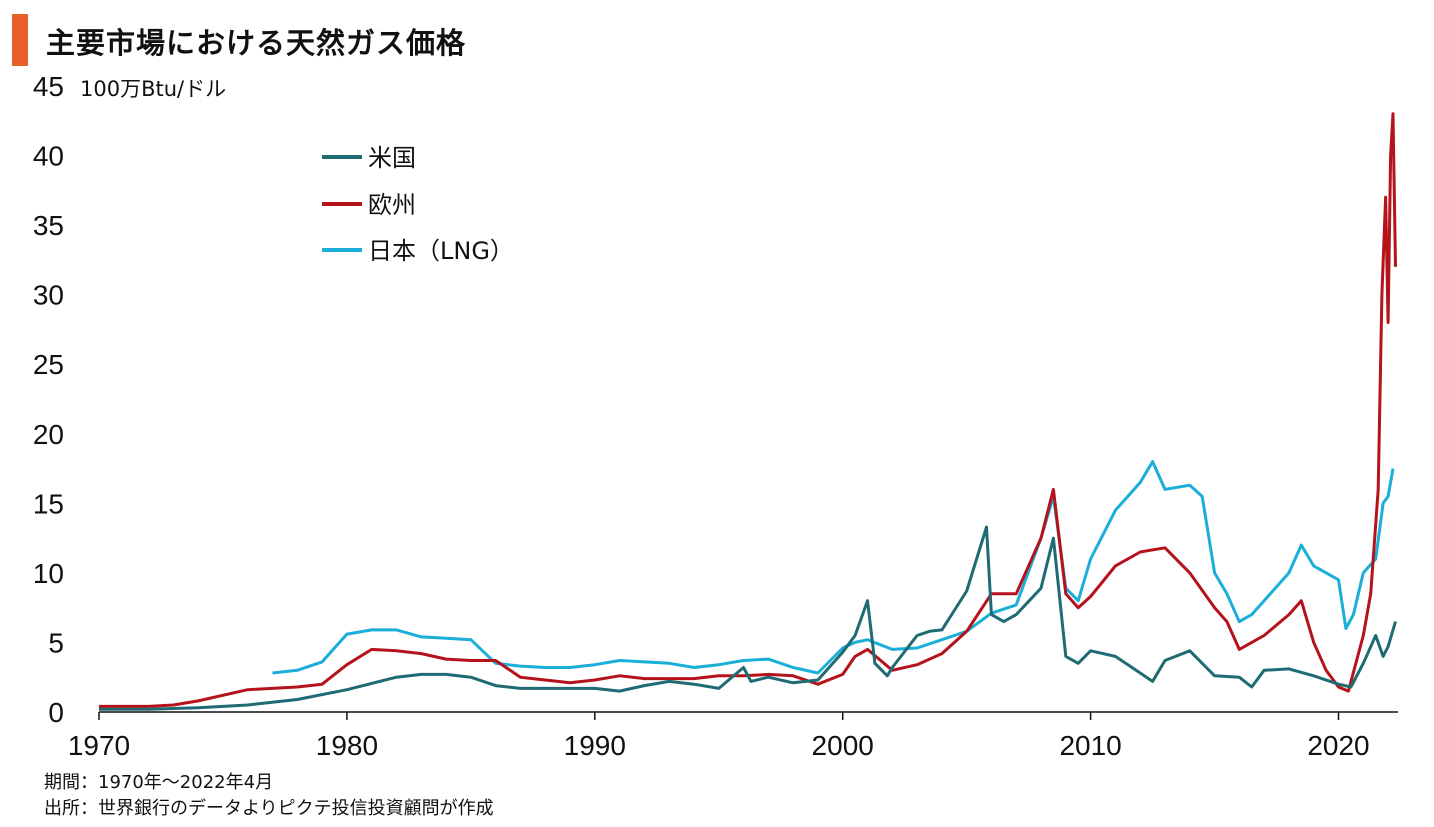  I want to click on period-note: 期間：1970年～2022年4月, so click(159, 782).